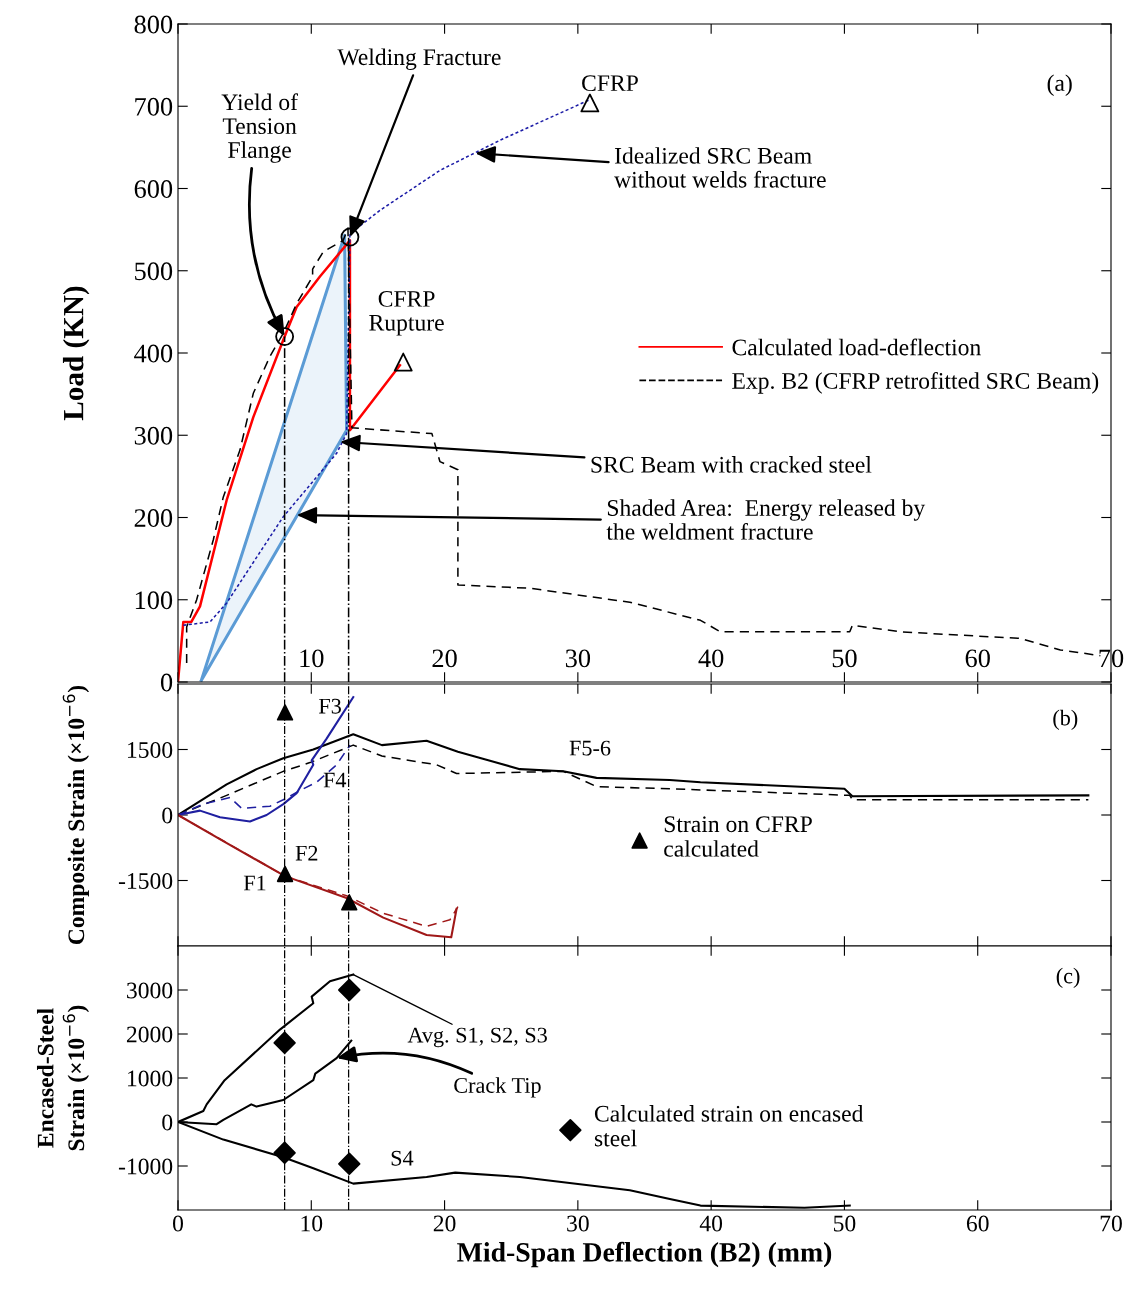 The height and width of the screenshot is (1296, 1133). I want to click on annotation: F3, so click(329, 706).